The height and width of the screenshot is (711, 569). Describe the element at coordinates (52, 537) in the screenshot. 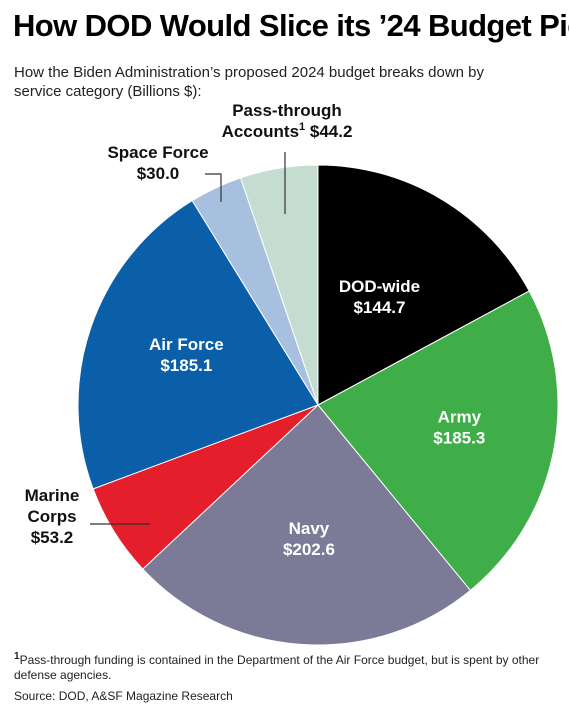

I see `slice-value-marine-corps: $53.2` at that location.